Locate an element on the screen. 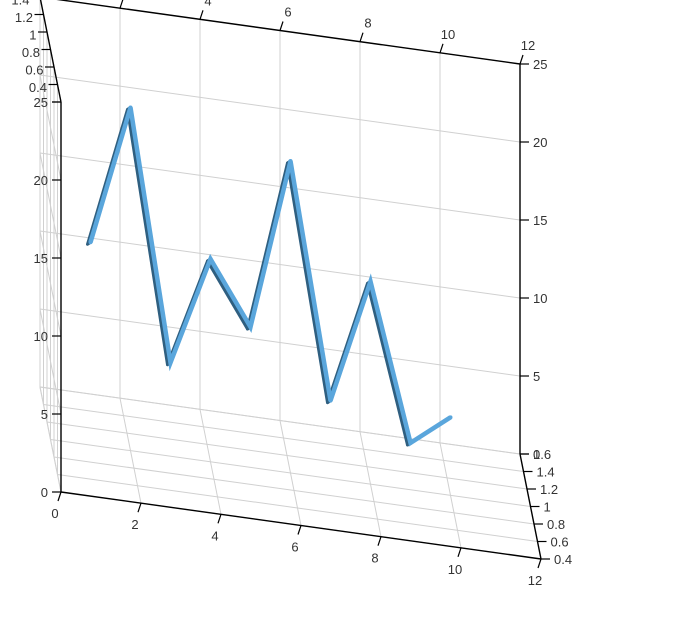 The height and width of the screenshot is (626, 696). x-tick-label: 0 is located at coordinates (54, 513).